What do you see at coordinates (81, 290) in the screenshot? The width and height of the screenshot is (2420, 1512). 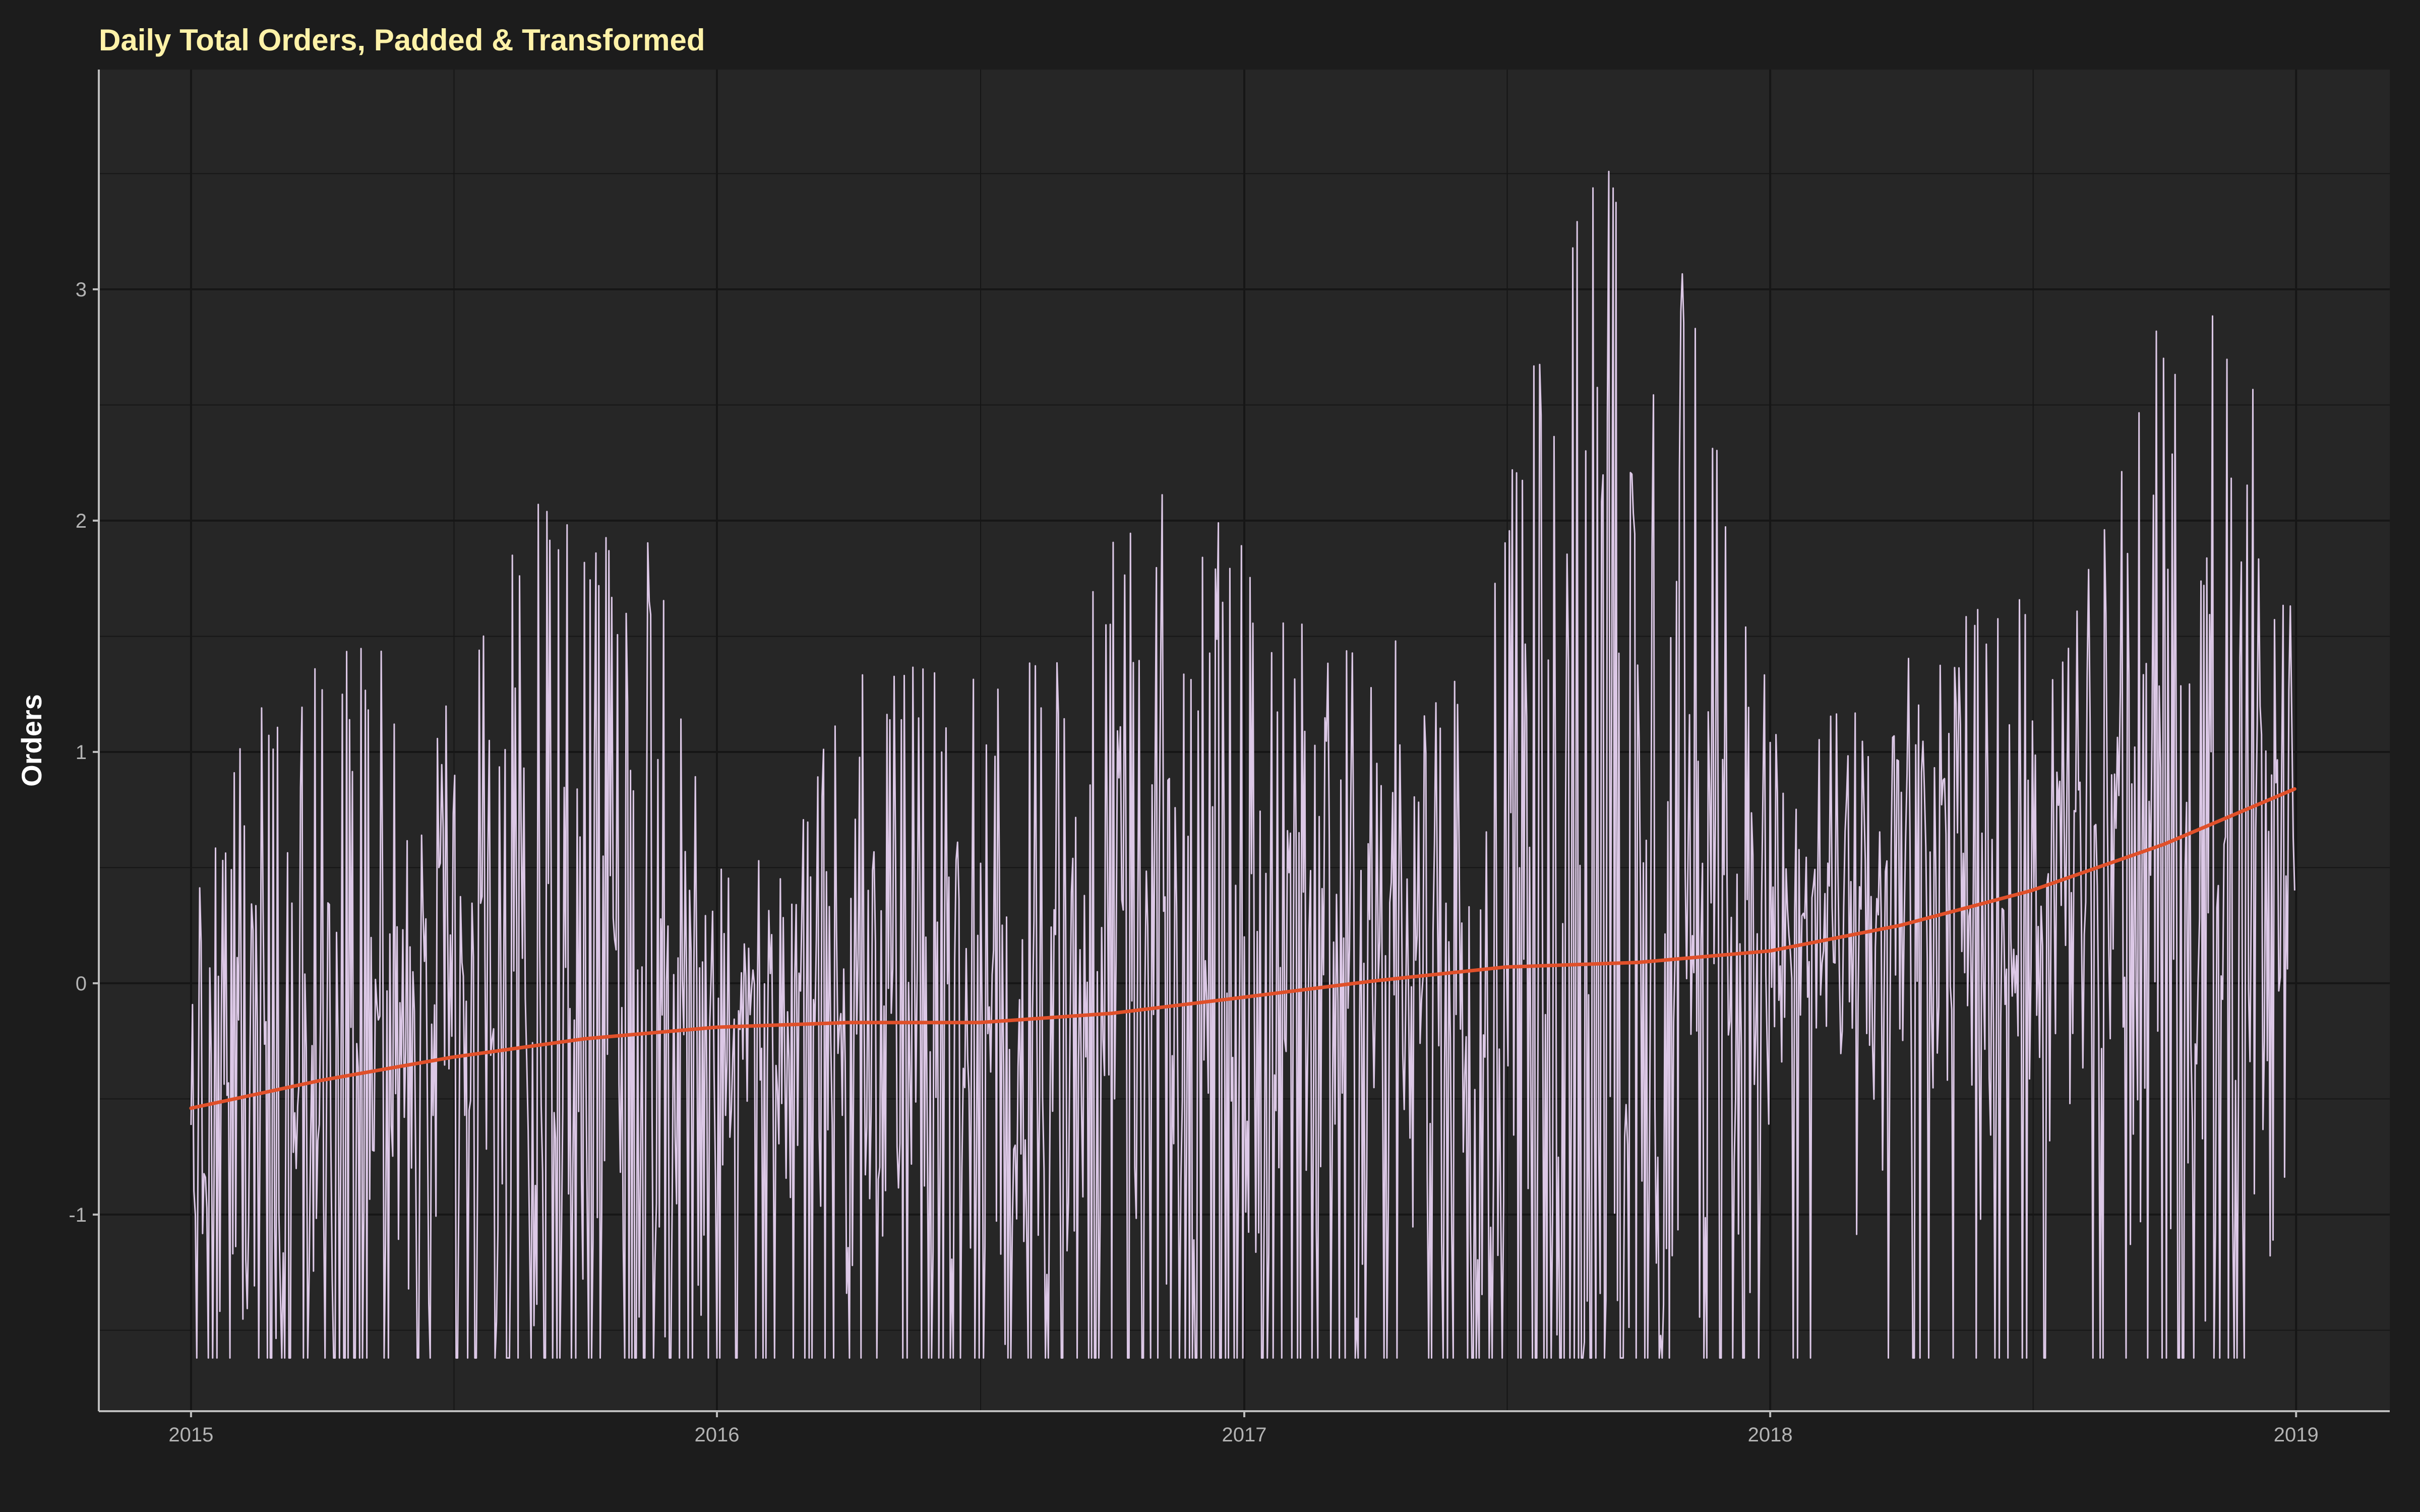 I see `y-tick-label: 3` at bounding box center [81, 290].